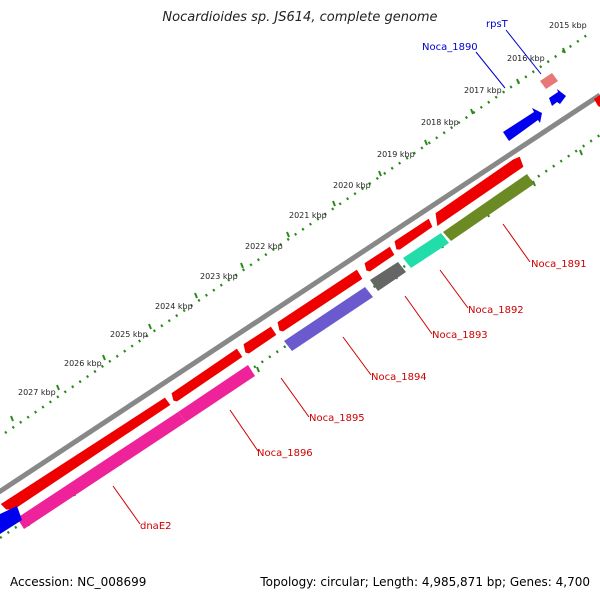 The width and height of the screenshot is (600, 600). Describe the element at coordinates (285, 453) in the screenshot. I see `gene-label-noca1896: Noca_1896` at that location.